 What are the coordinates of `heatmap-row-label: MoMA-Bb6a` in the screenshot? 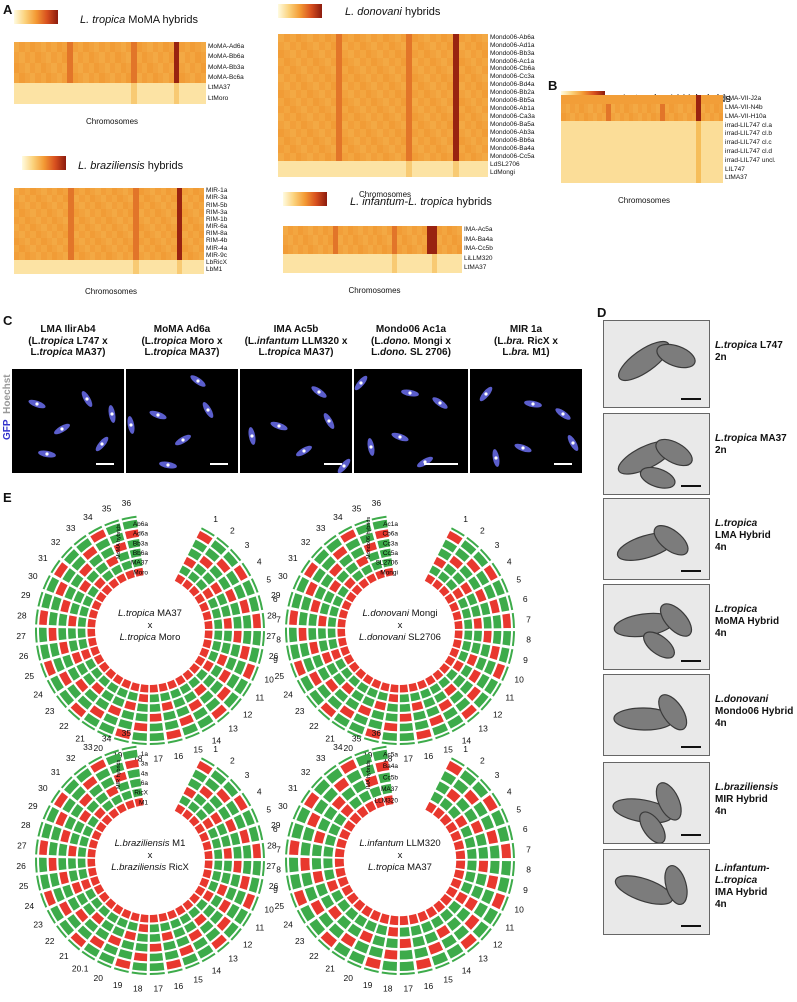 It's located at (226, 57).